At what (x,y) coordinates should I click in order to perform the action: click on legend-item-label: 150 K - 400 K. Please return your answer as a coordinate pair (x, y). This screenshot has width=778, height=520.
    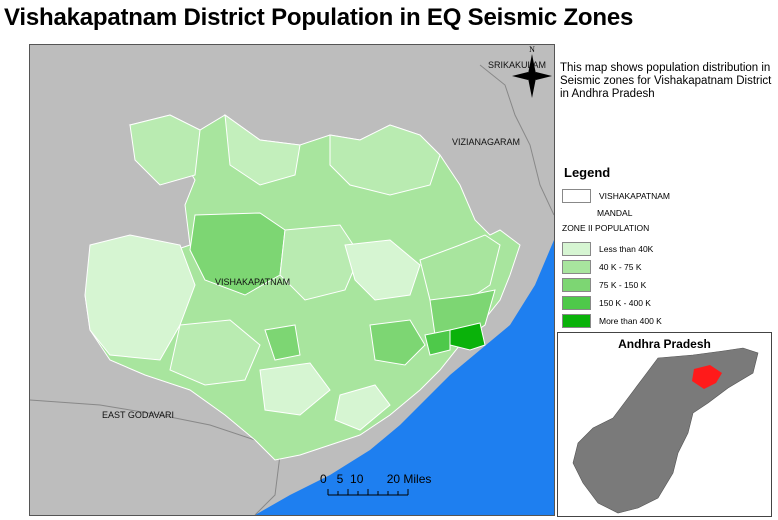
    Looking at the image, I should click on (625, 303).